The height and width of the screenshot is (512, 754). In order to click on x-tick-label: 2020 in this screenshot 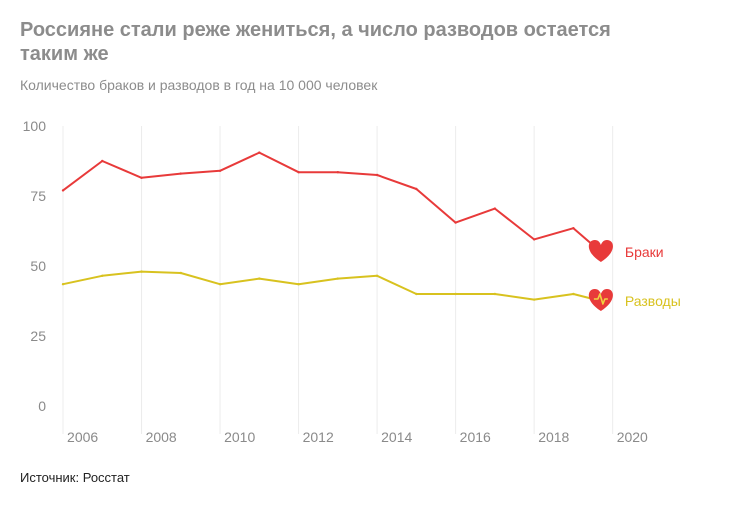, I will do `click(632, 437)`.